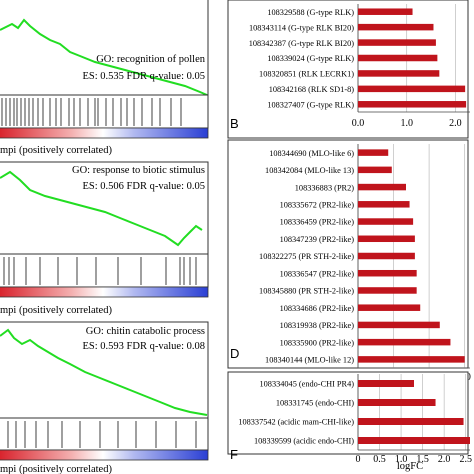 The height and width of the screenshot is (474, 474). What do you see at coordinates (422, 459) in the screenshot?
I see `x-tick-label: 1.5` at bounding box center [422, 459].